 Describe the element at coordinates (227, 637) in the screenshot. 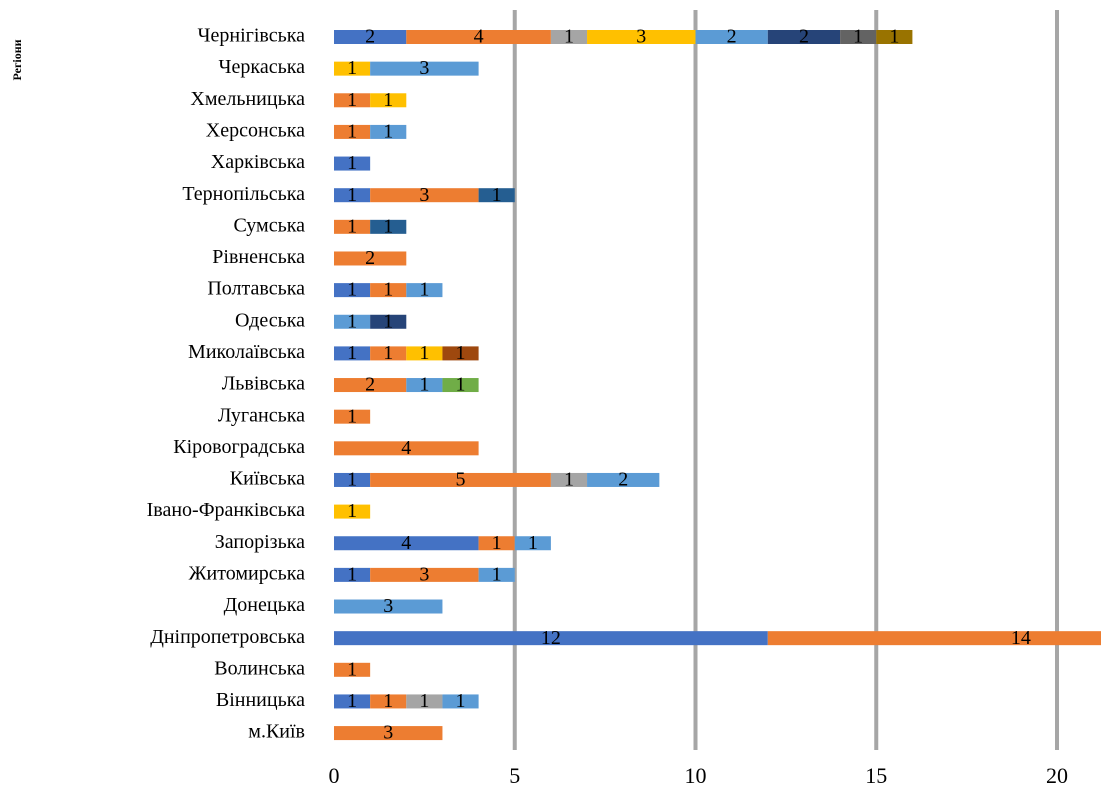

I see `y-tick-label: Дніпропетровська` at that location.